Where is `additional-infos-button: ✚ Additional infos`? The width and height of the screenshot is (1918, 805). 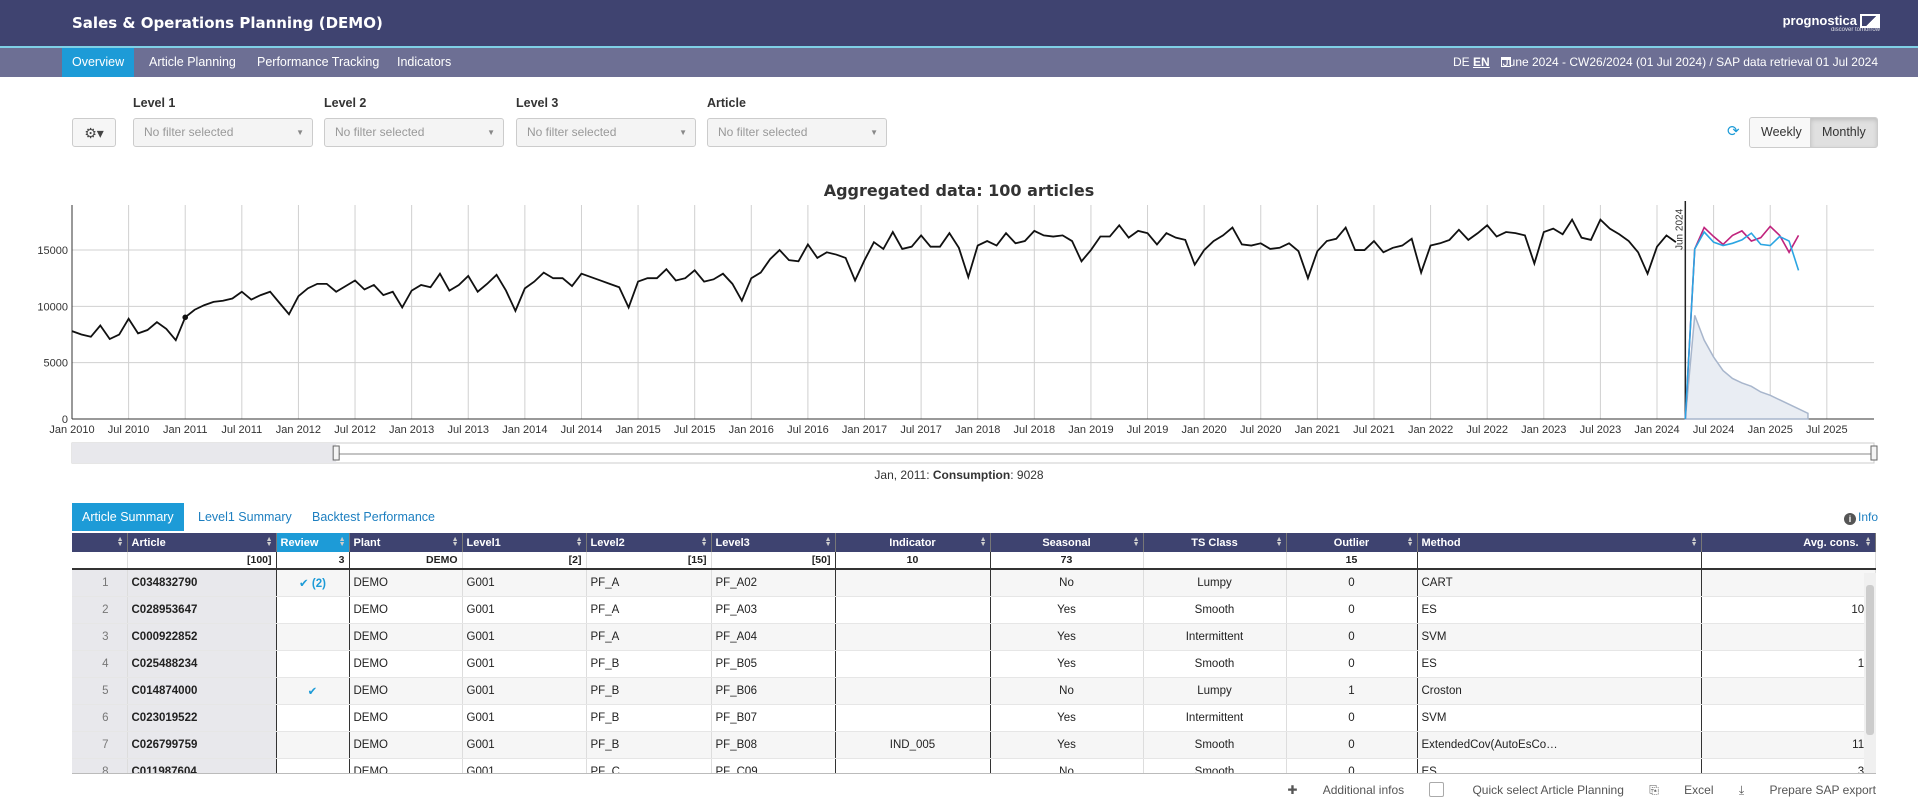
additional-infos-button: ✚ Additional infos is located at coordinates (1346, 790).